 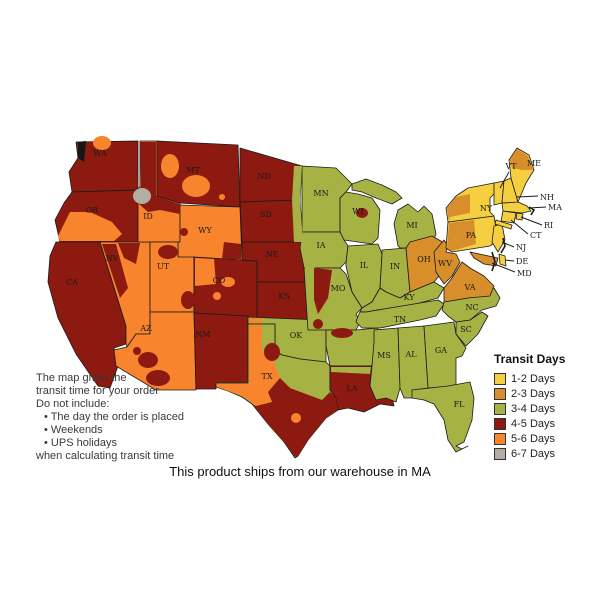 What do you see at coordinates (533, 439) in the screenshot?
I see `legend-label: 5-6 Days` at bounding box center [533, 439].